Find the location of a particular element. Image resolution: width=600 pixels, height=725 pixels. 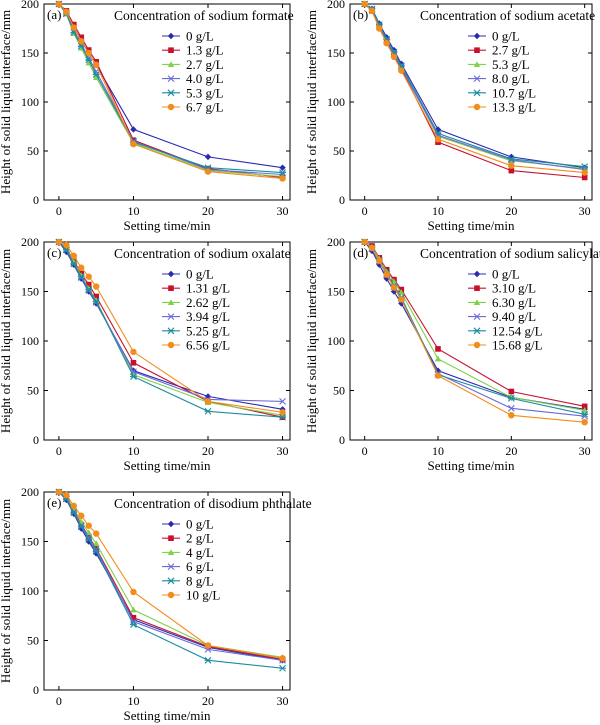

legend-item: 4 g/L is located at coordinates (188, 552).